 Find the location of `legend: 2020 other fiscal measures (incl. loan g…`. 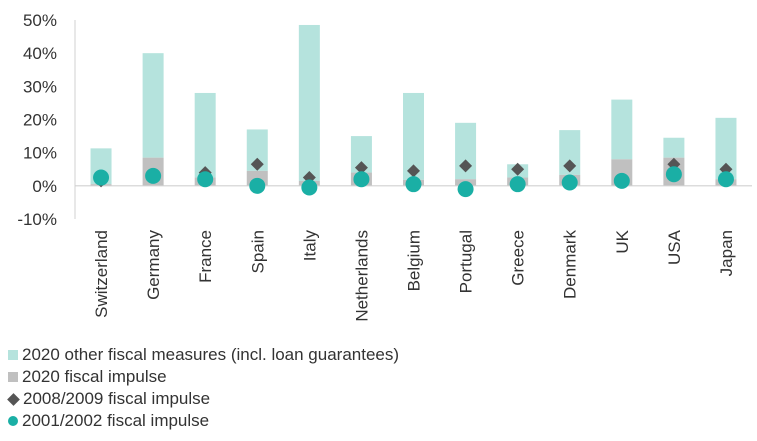

legend: 2020 other fiscal measures (incl. loan g… is located at coordinates (203, 388).